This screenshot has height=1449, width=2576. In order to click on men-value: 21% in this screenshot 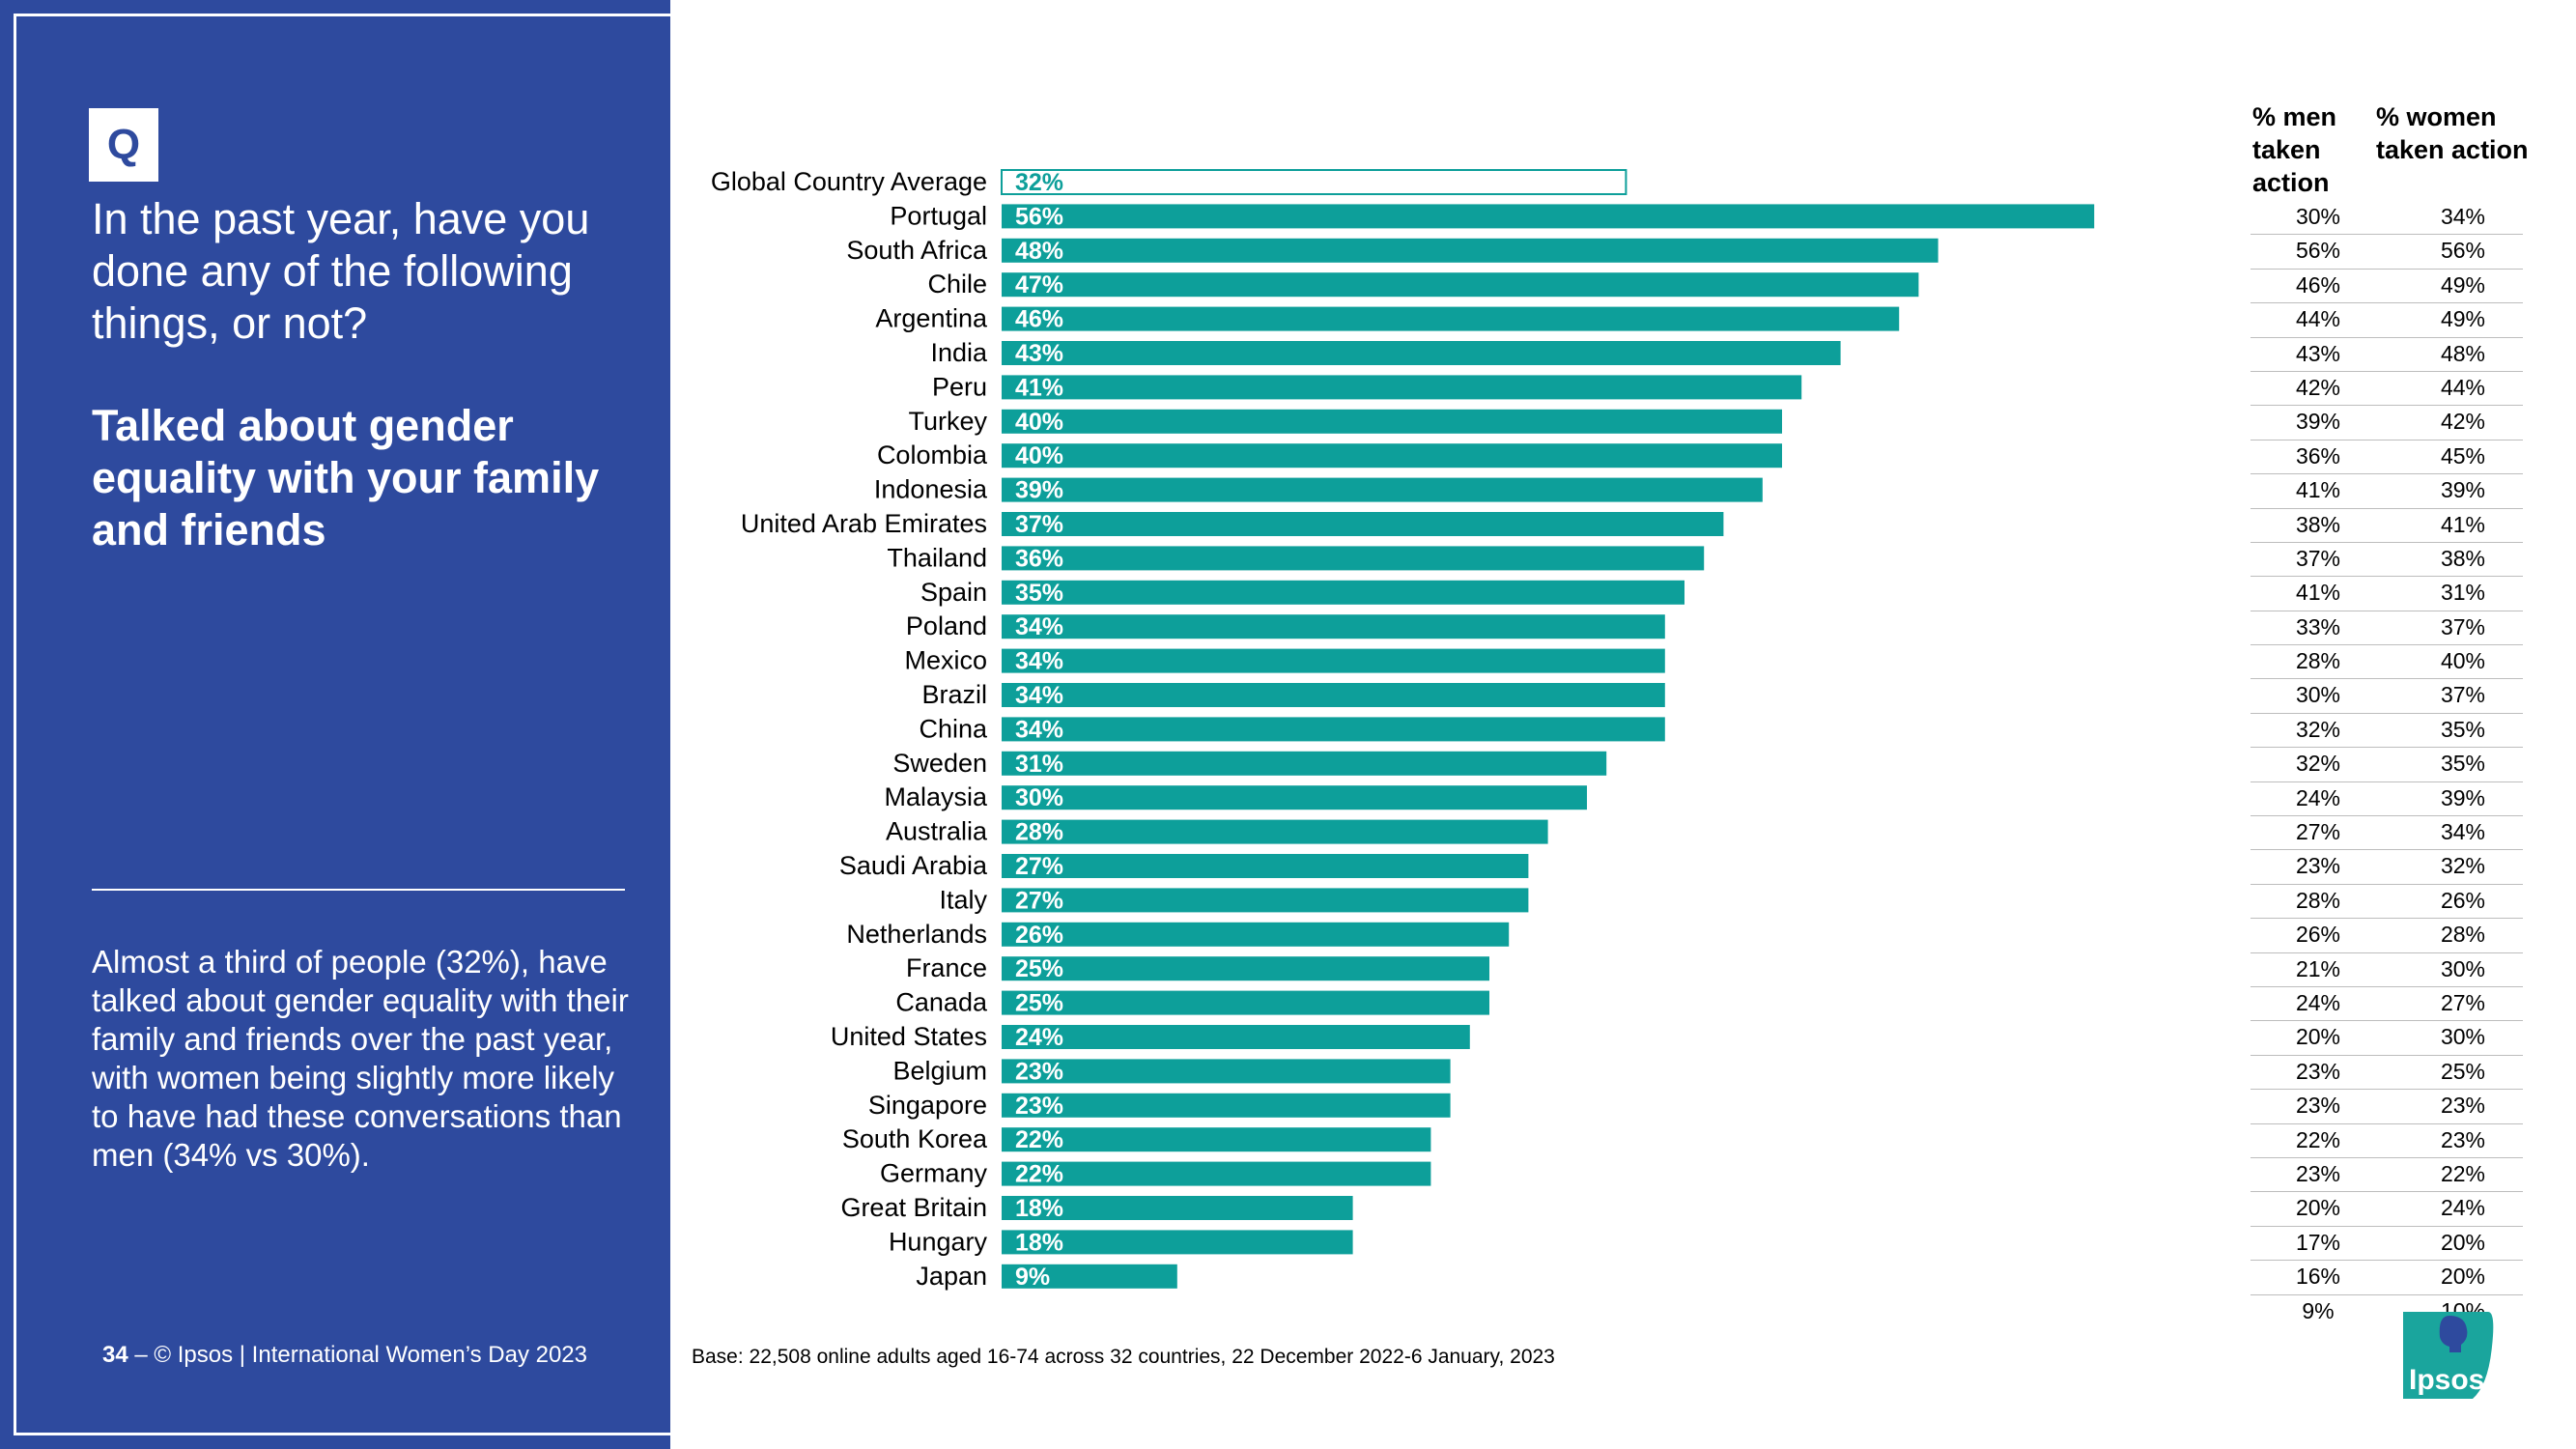, I will do `click(2318, 968)`.